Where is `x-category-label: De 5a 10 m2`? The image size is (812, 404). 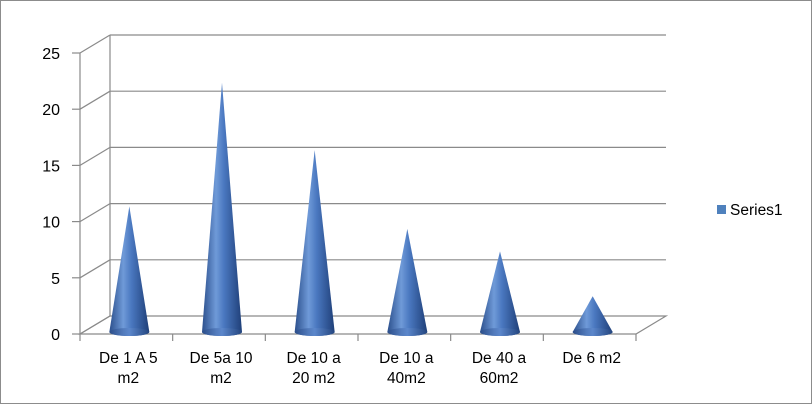
x-category-label: De 5a 10 m2 is located at coordinates (221, 368).